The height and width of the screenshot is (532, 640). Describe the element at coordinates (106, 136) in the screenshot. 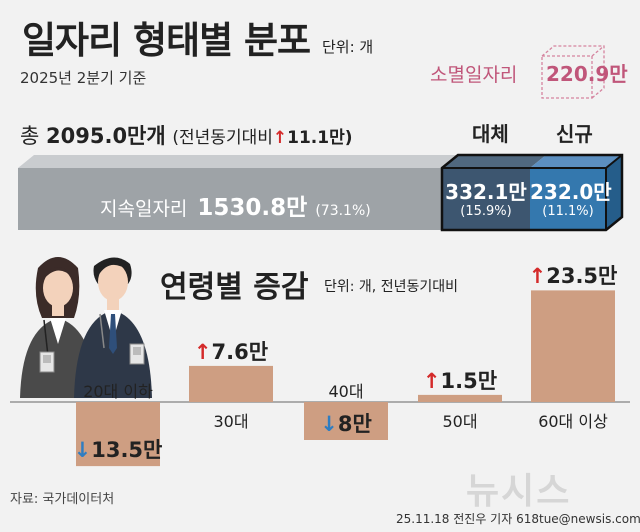

I see `total-value: 2095.0만개` at that location.